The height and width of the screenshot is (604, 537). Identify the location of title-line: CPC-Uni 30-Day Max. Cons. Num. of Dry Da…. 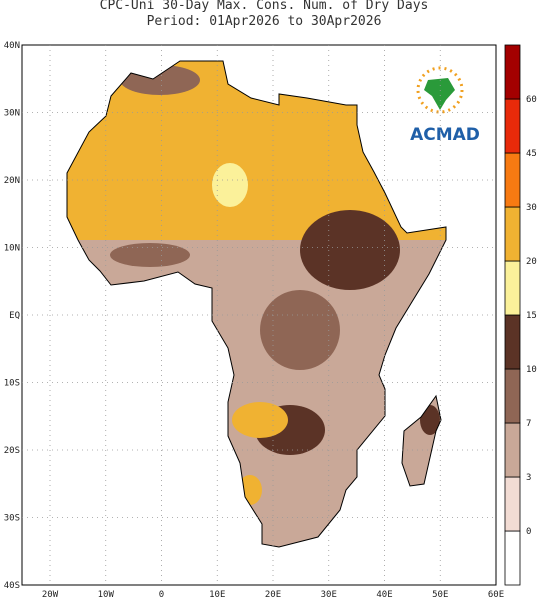
(264, 6).